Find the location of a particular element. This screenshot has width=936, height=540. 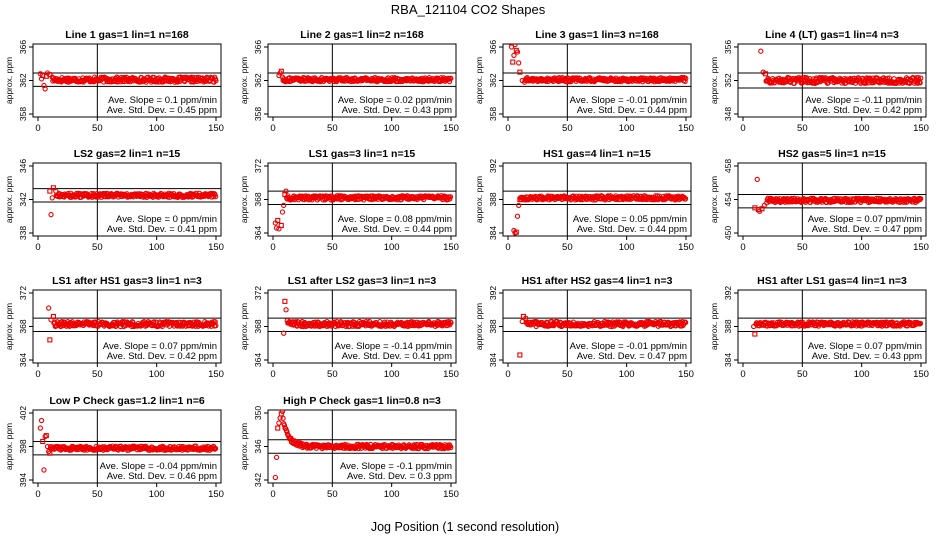

y-tick-label: 388 is located at coordinates (728, 326).